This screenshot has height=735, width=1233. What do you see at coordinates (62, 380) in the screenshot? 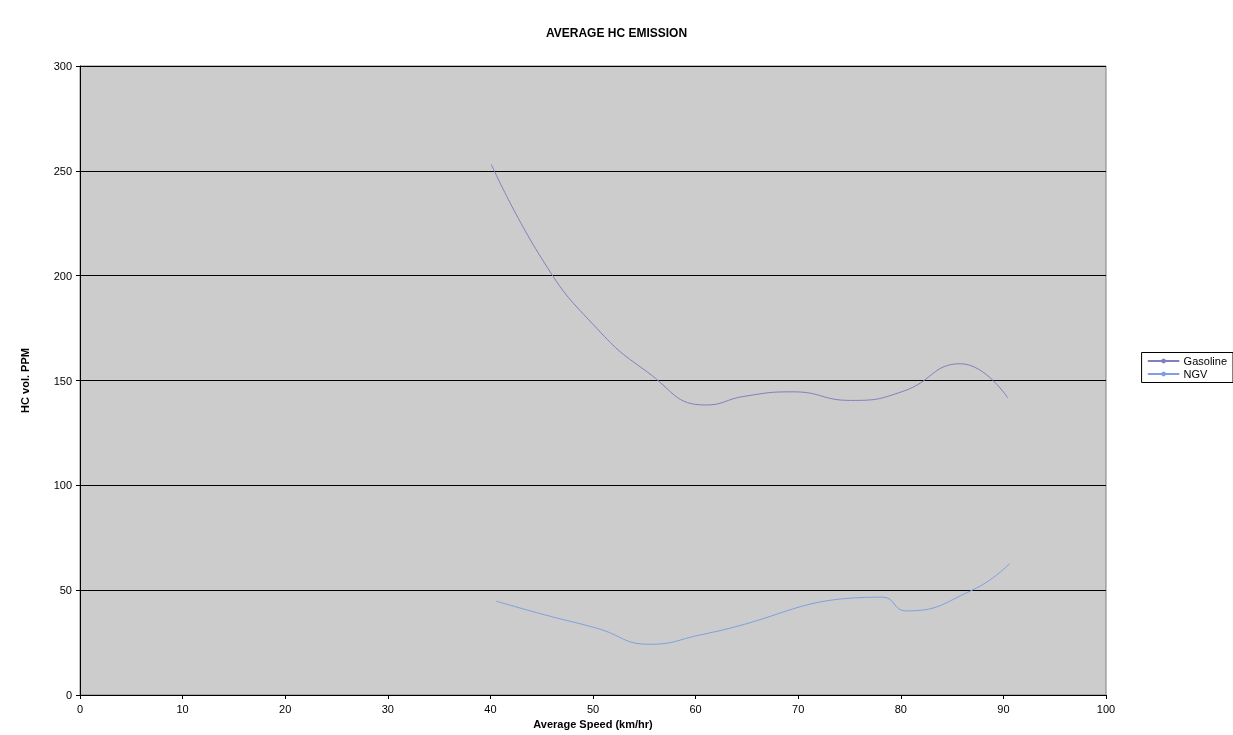
I see `y-tick-label: 150` at bounding box center [62, 380].